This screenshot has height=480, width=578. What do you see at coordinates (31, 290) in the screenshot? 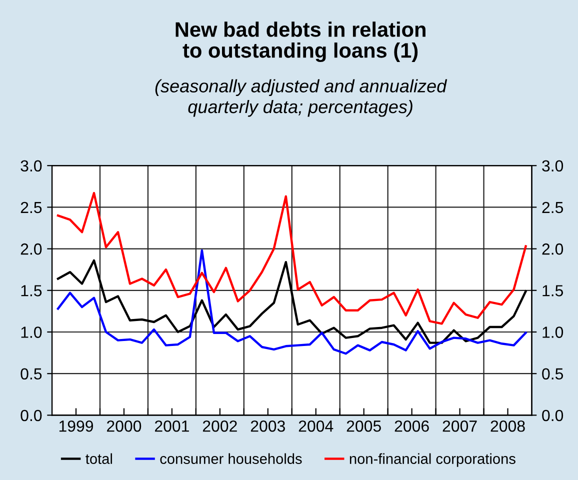
I see `y-tick-label: 1.5` at bounding box center [31, 290].